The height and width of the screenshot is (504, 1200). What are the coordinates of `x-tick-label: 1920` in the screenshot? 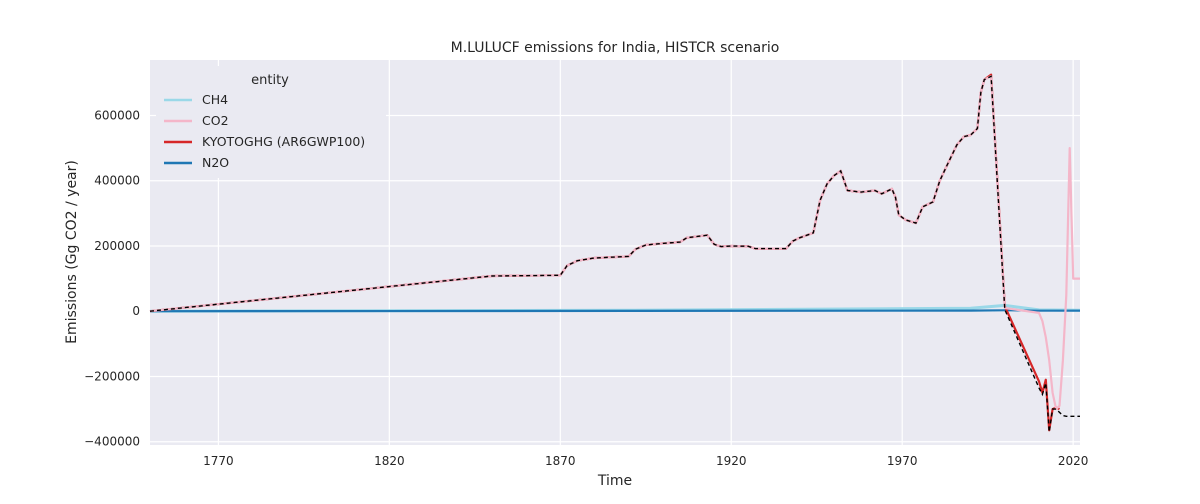 It's located at (731, 461).